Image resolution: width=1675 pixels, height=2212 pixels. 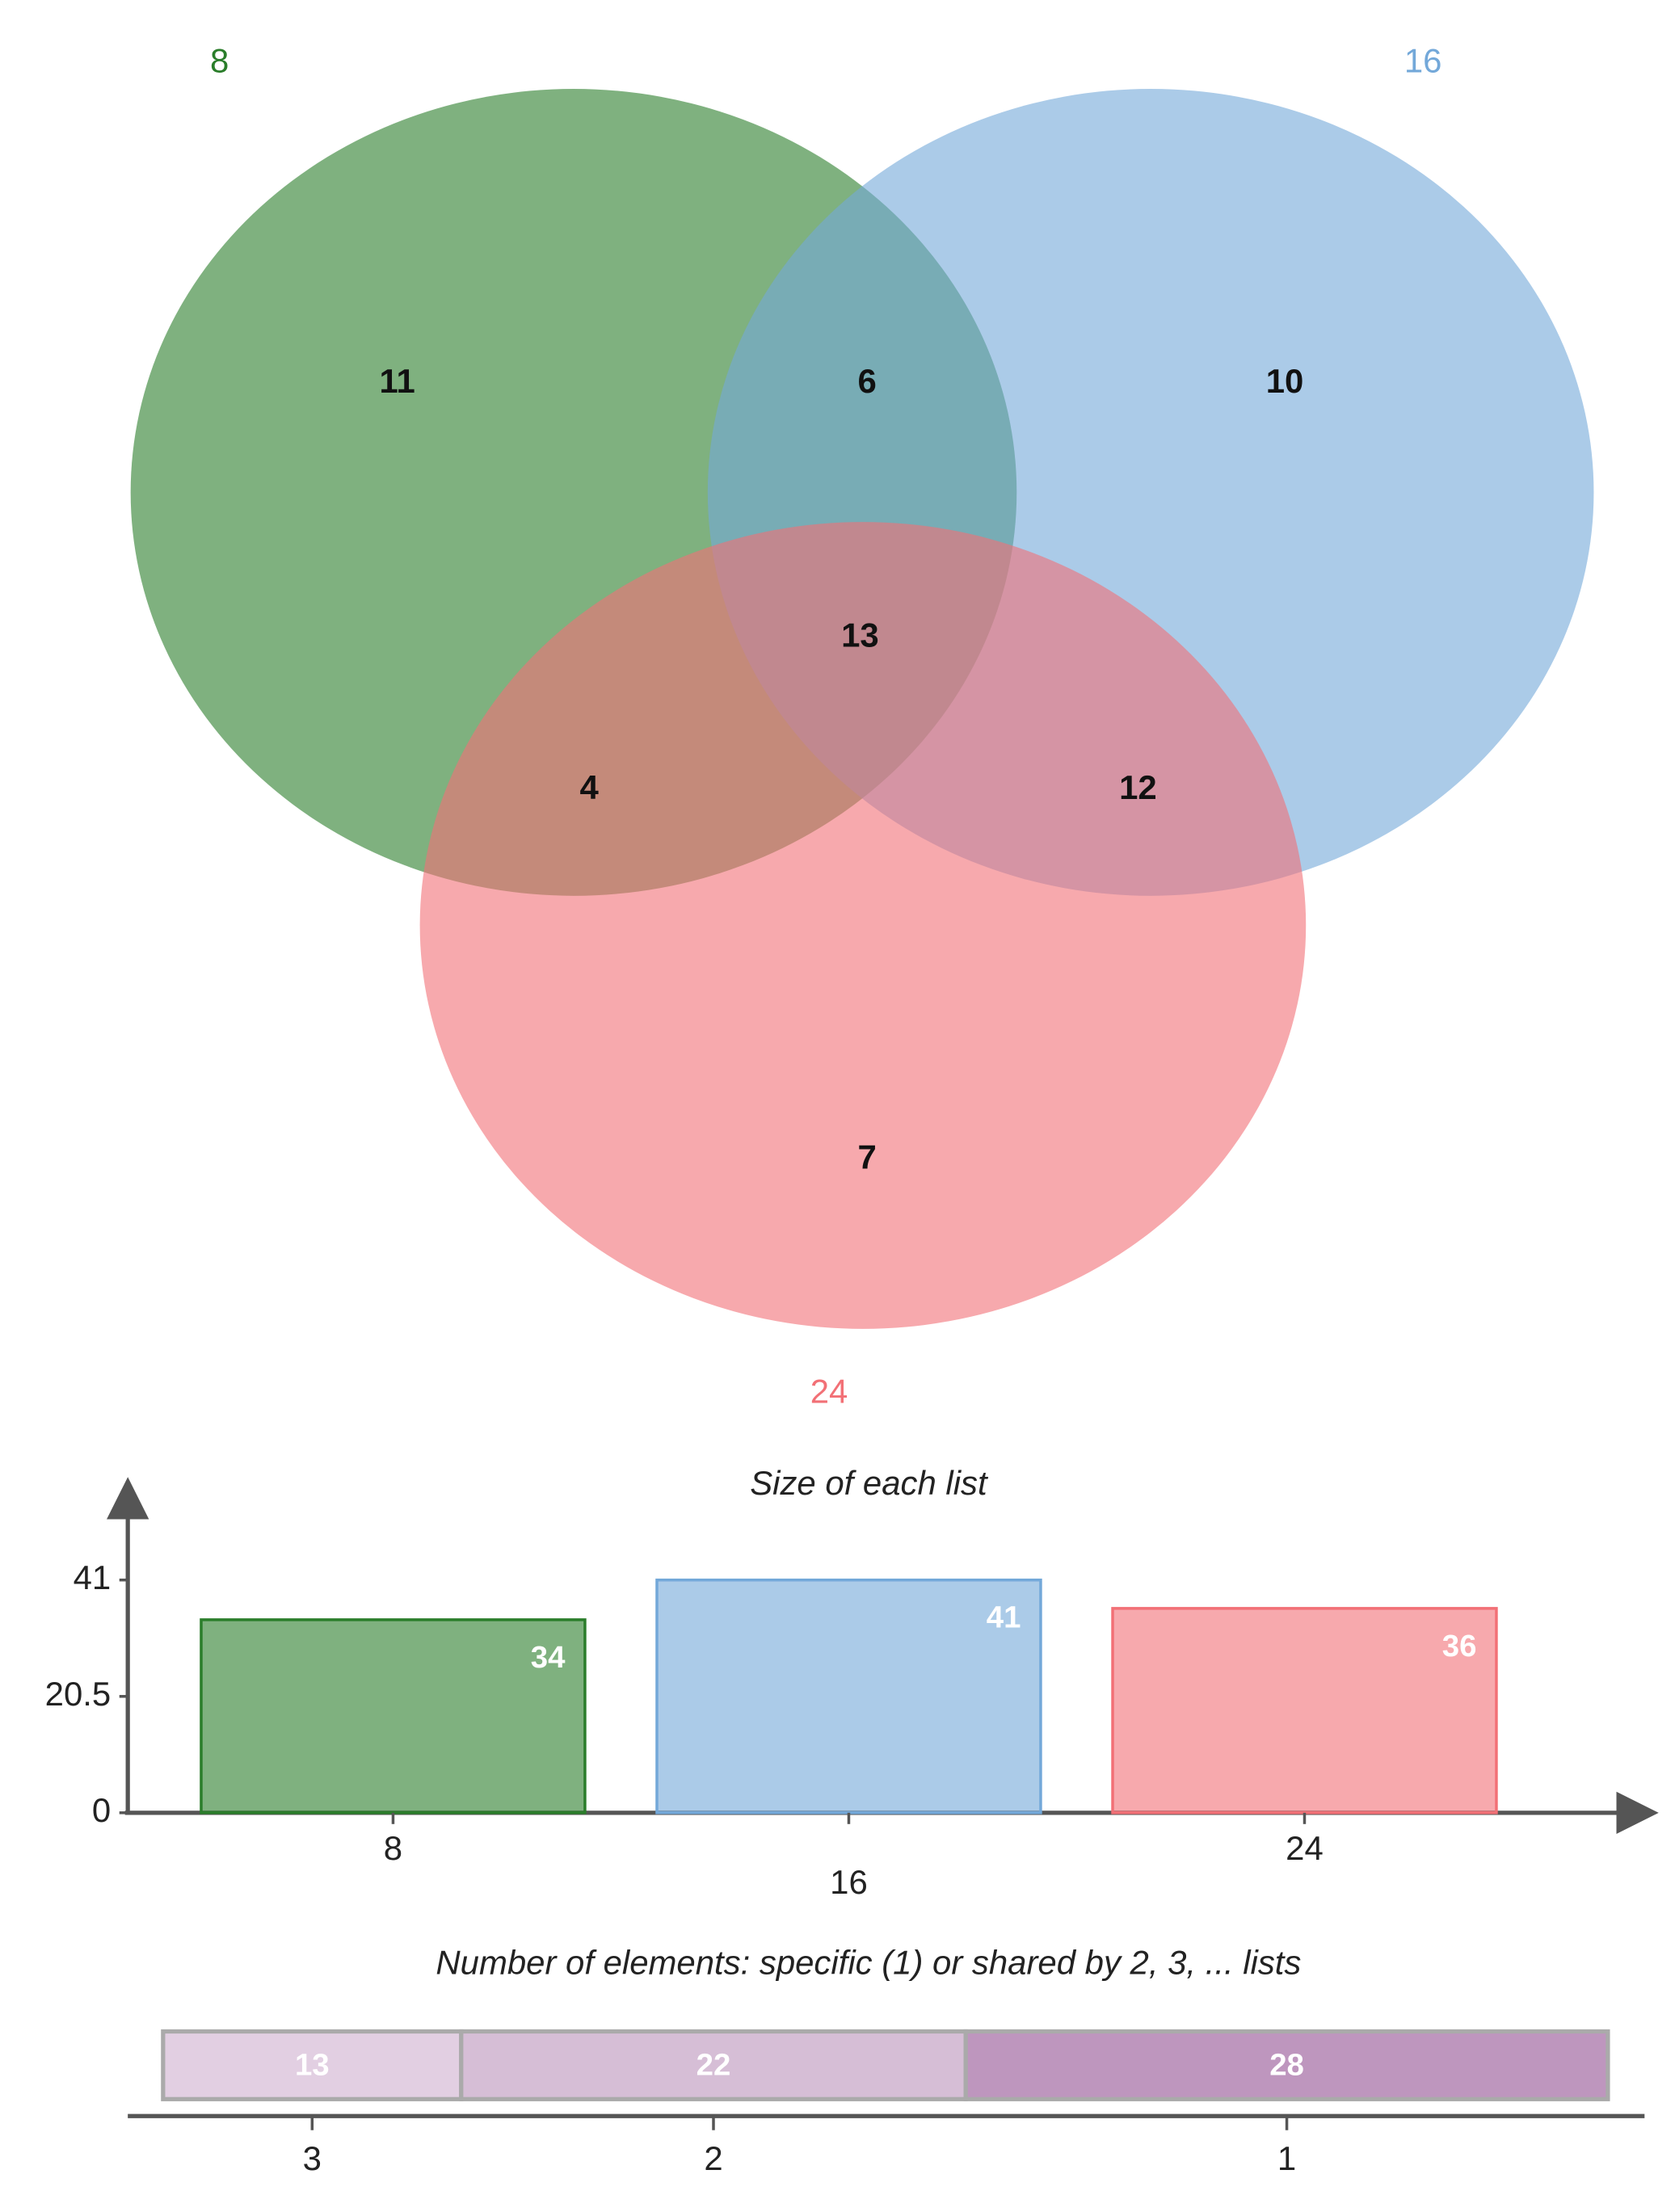 I want to click on y-tick-label: 0, so click(x=102, y=1810).